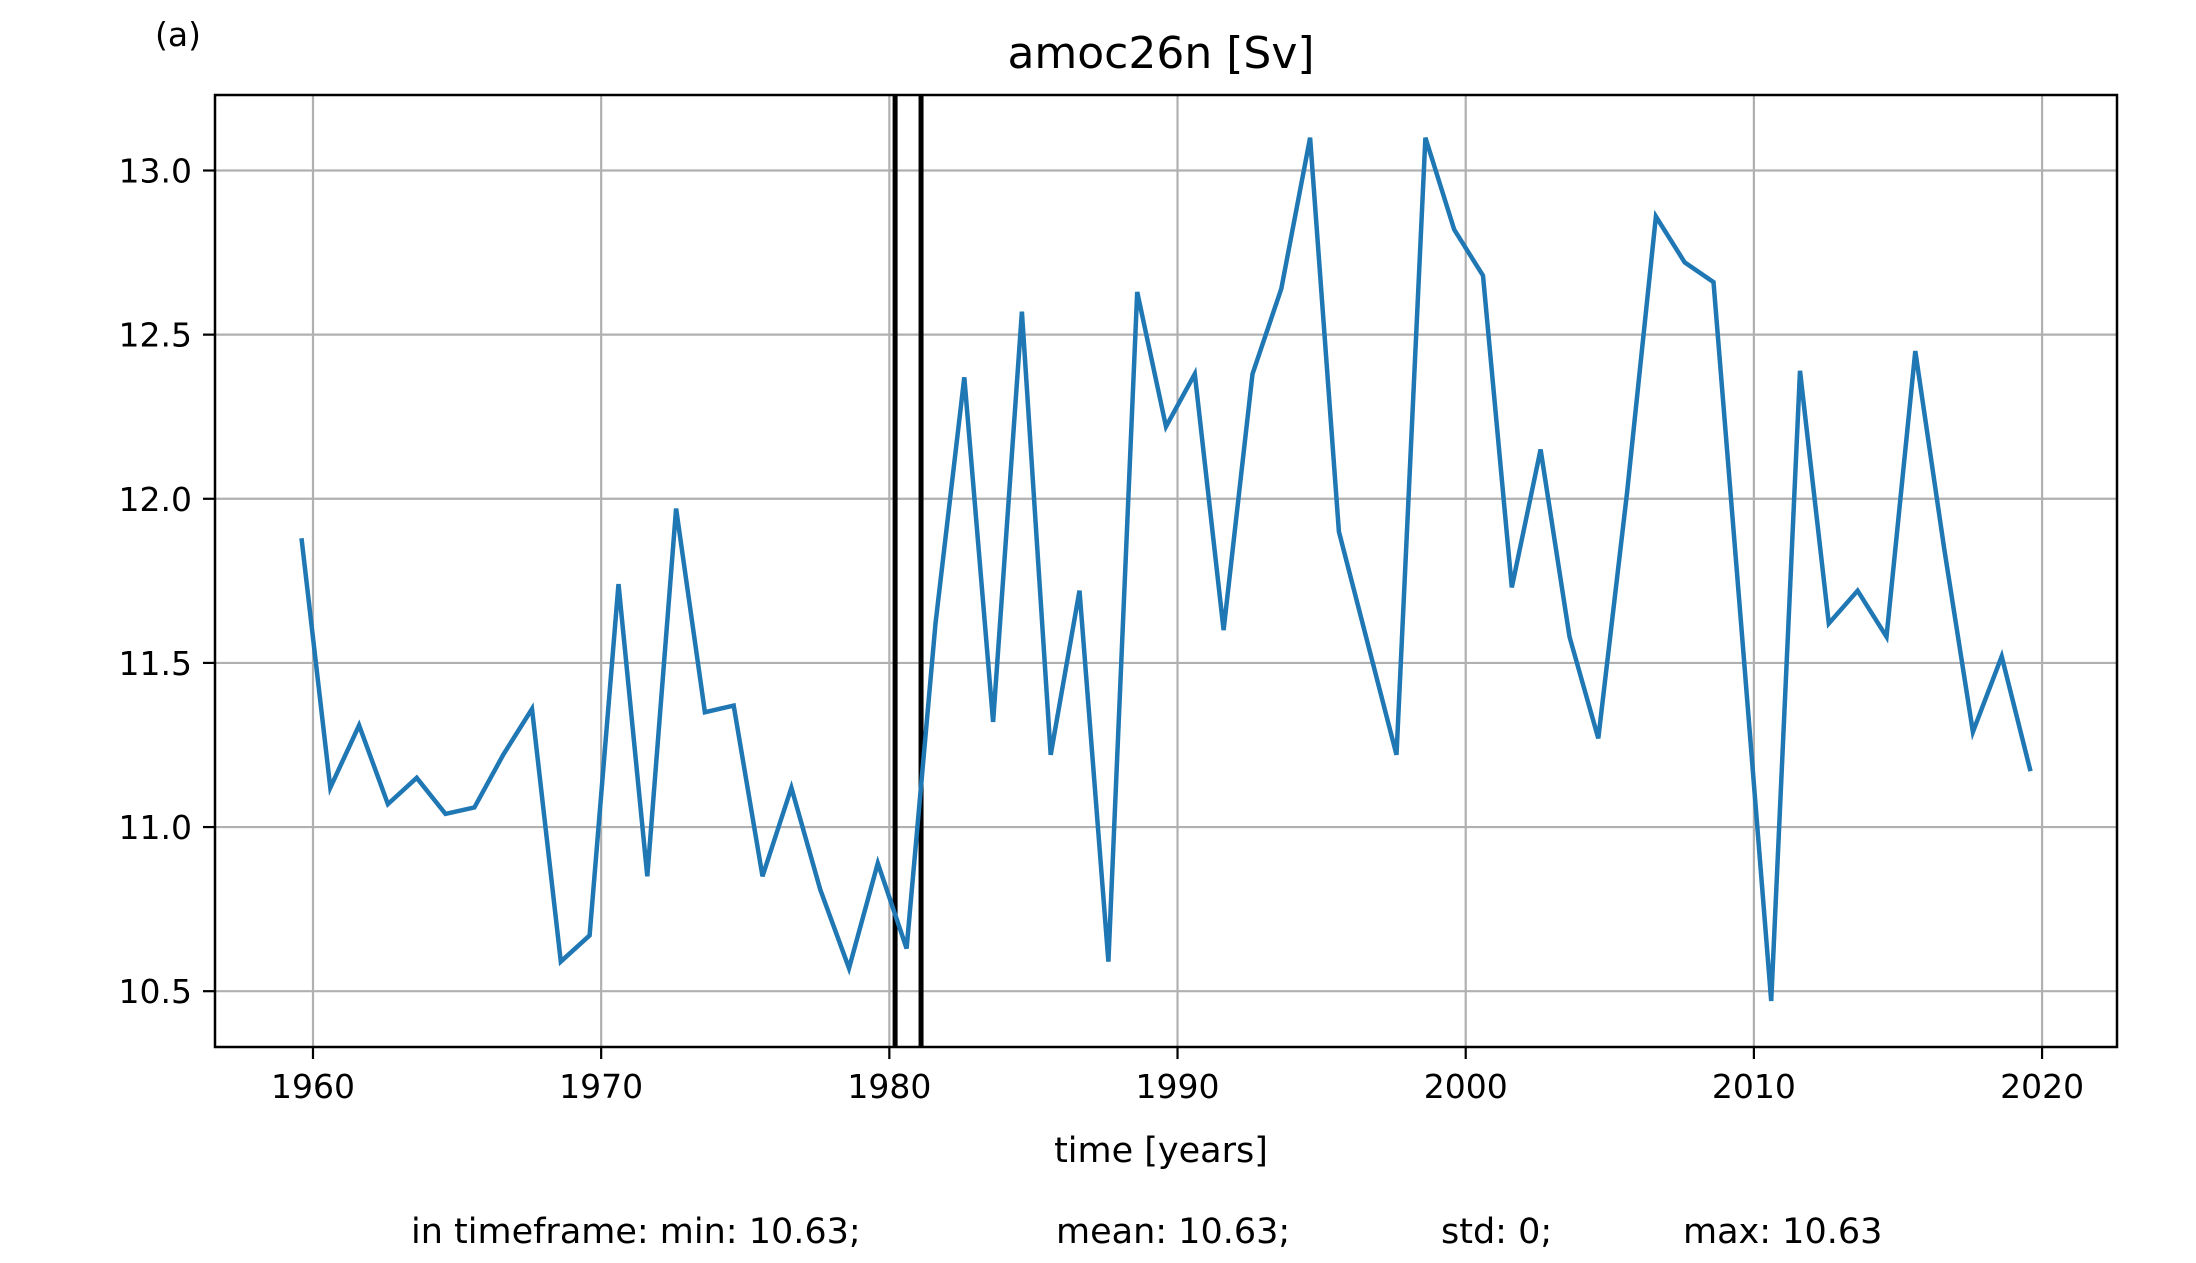  Describe the element at coordinates (155, 827) in the screenshot. I see `y-tick-label: 11.0` at that location.